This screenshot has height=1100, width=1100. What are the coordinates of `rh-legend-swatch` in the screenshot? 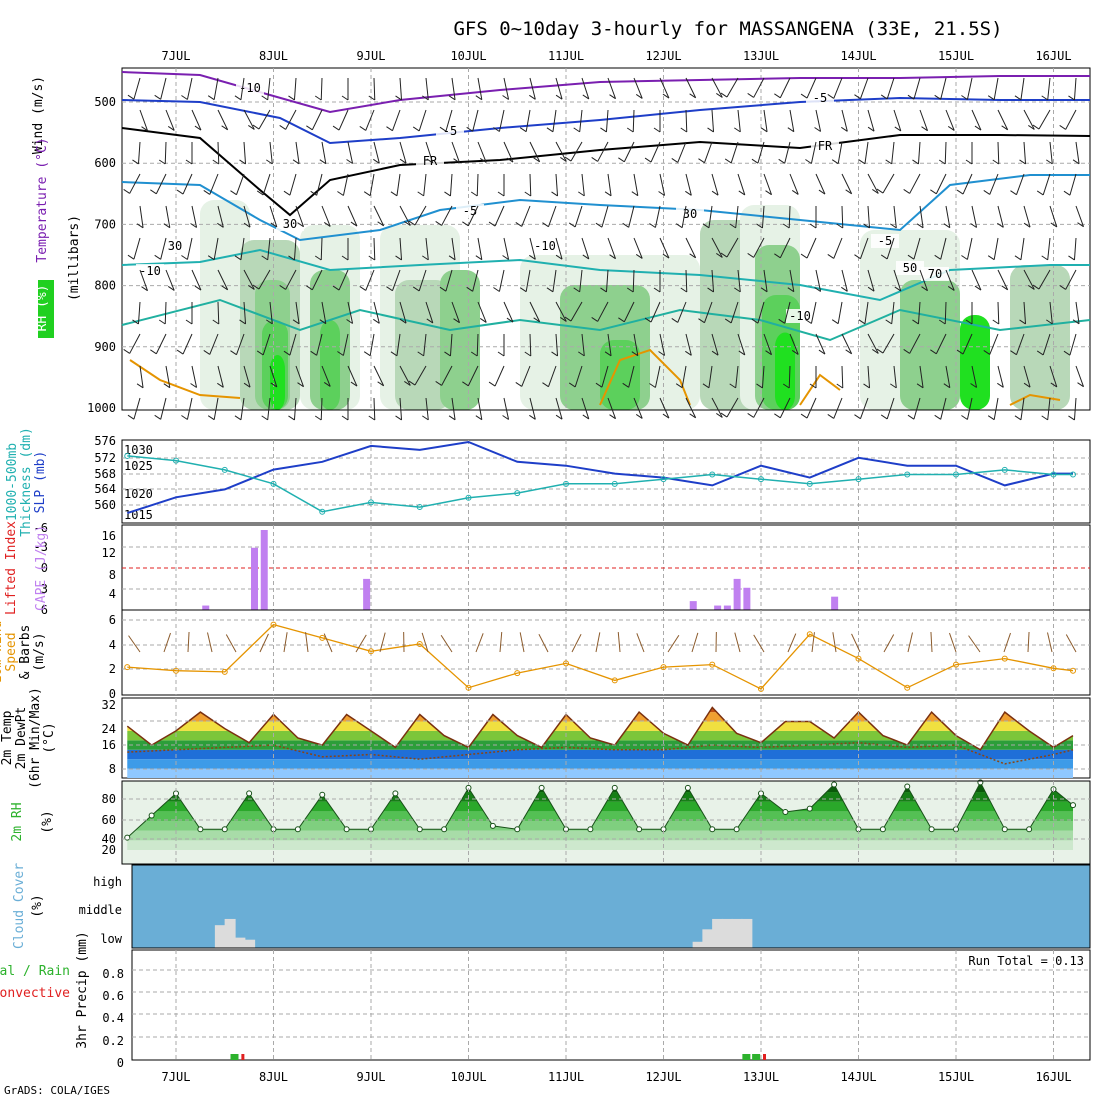 It's located at (46, 309).